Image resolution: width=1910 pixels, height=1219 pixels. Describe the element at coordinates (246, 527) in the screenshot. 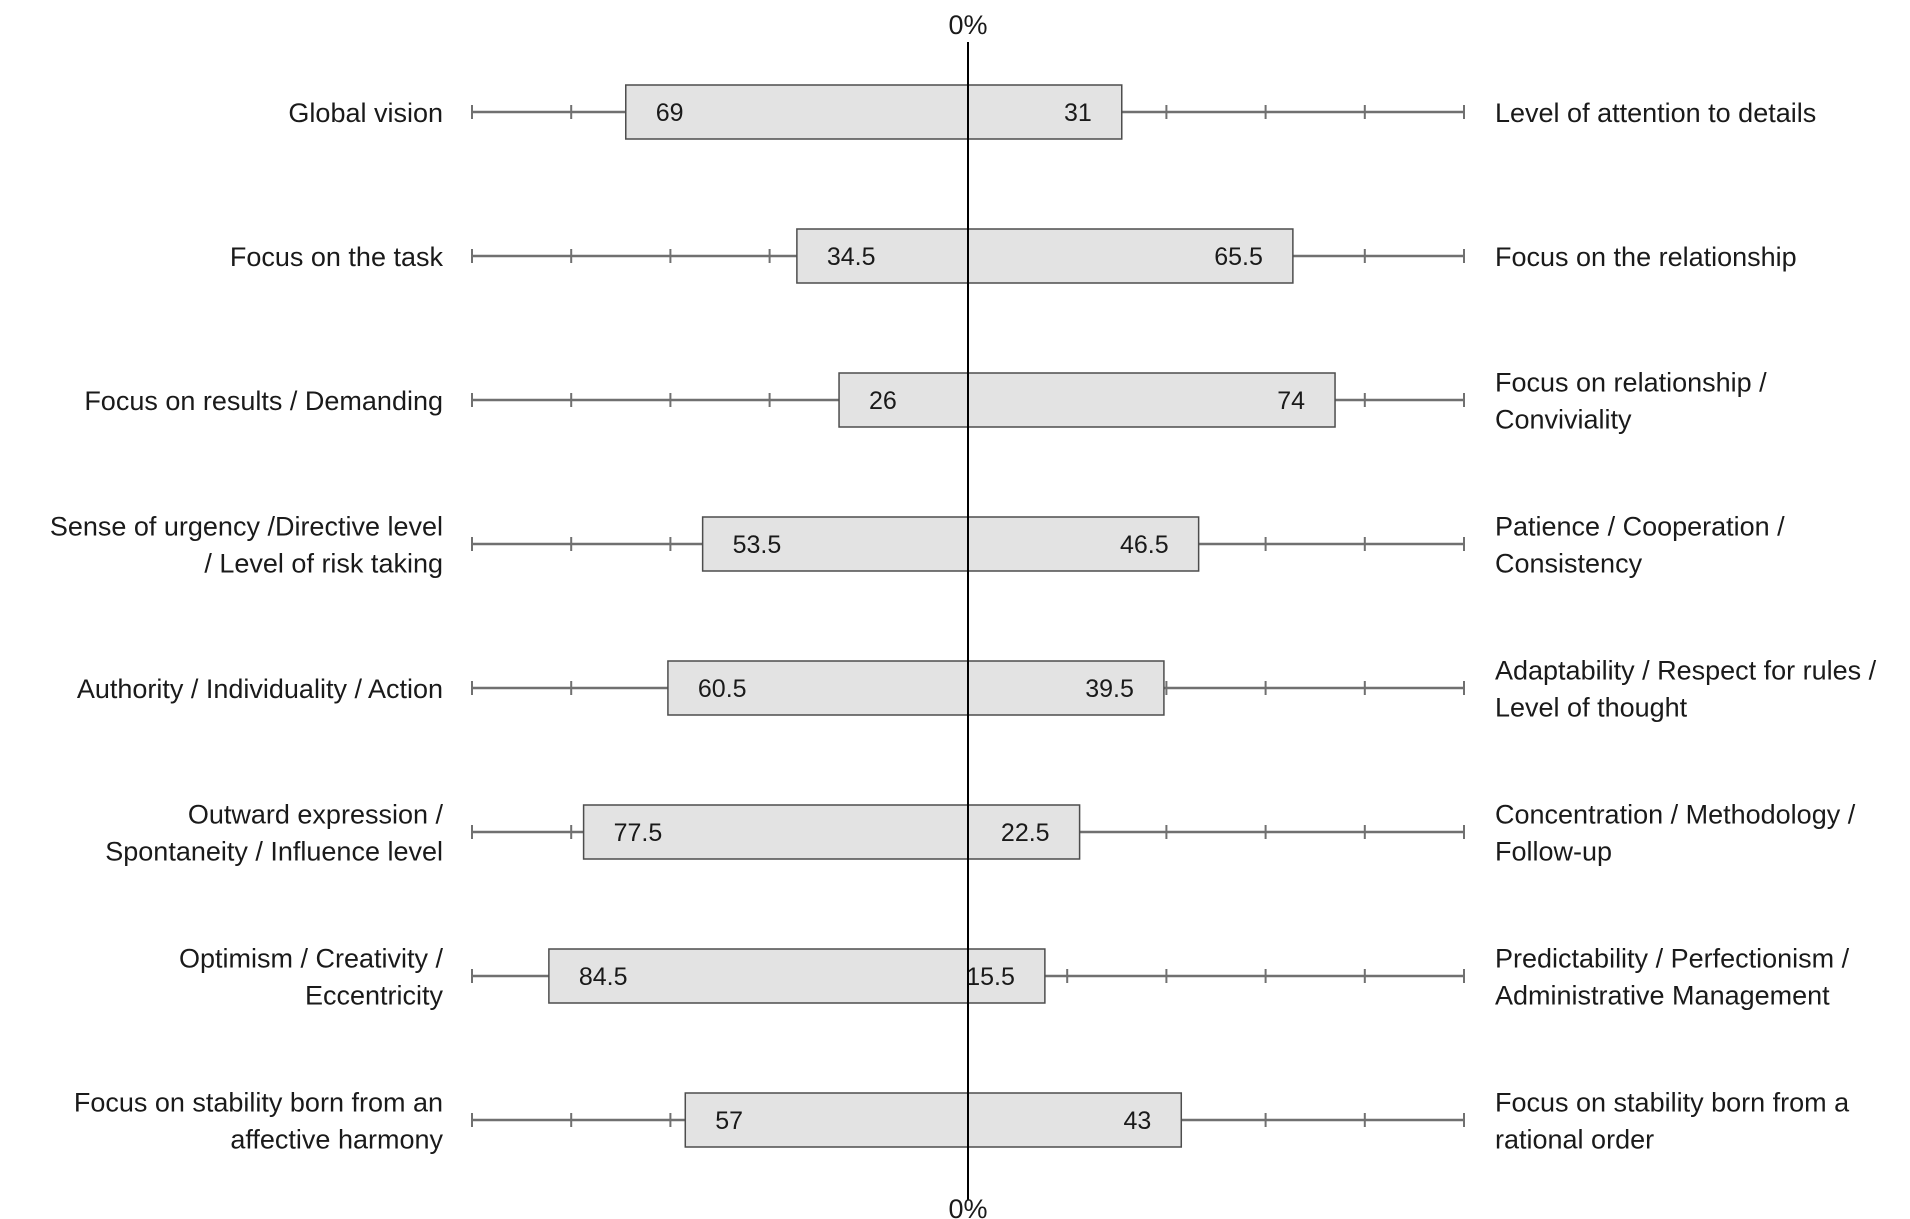

I see `left-category-label: Sense of urgency /Directive level` at that location.